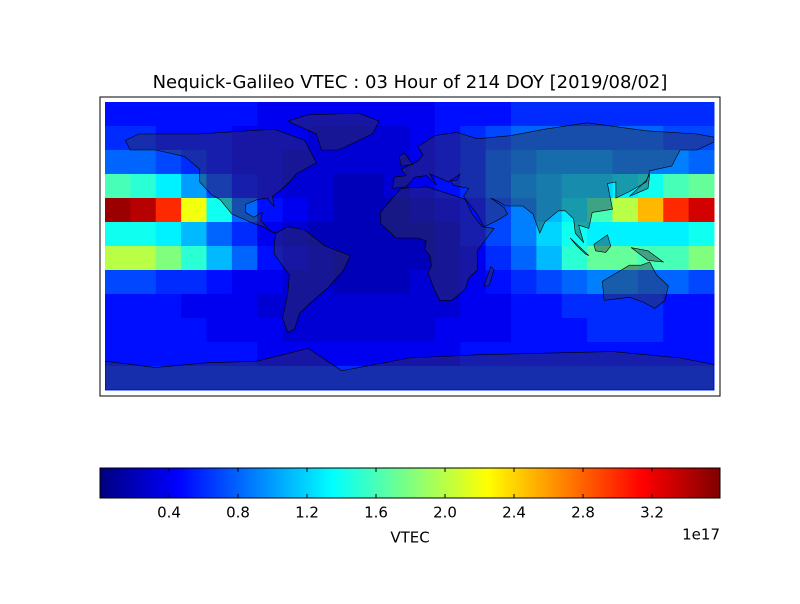 This screenshot has height=604, width=800. Describe the element at coordinates (583, 513) in the screenshot. I see `colorbar-tick-label: 2.8` at that location.